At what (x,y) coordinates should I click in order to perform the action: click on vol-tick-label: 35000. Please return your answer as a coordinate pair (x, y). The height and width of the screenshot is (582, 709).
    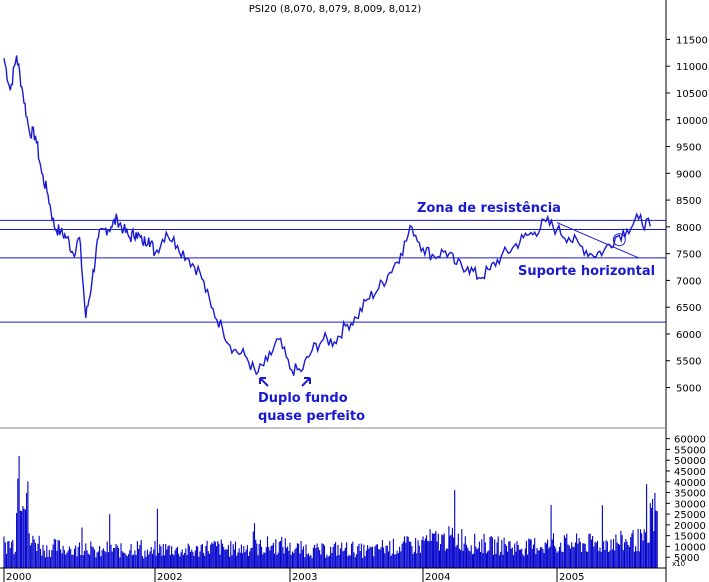
    Looking at the image, I should click on (690, 494).